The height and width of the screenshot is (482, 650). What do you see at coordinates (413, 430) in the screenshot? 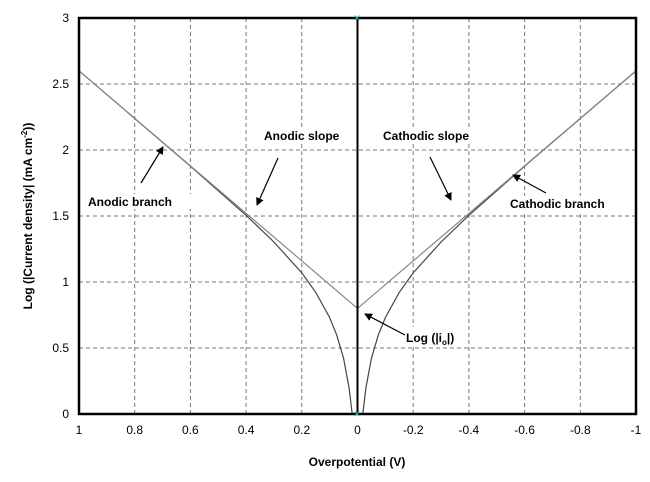
I see `x-tick-label: -0.2` at bounding box center [413, 430].